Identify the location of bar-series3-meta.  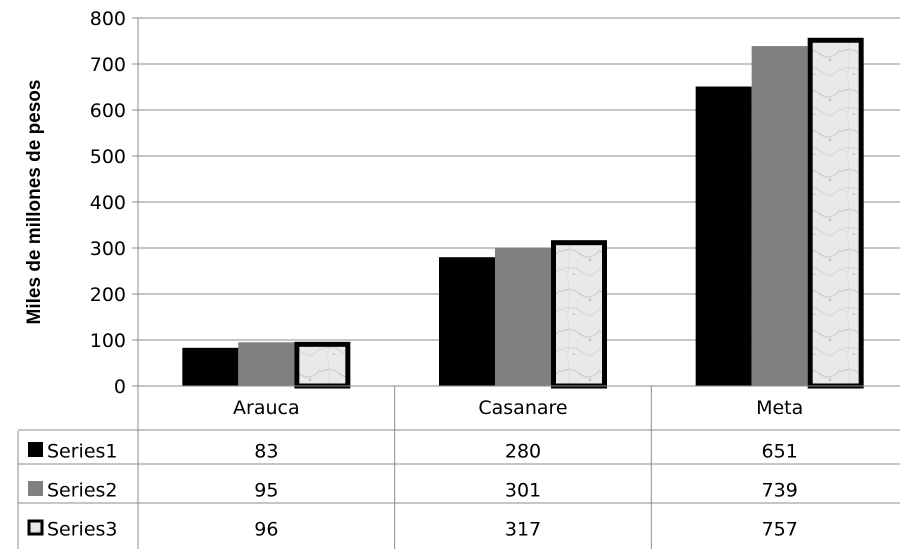
(835, 213).